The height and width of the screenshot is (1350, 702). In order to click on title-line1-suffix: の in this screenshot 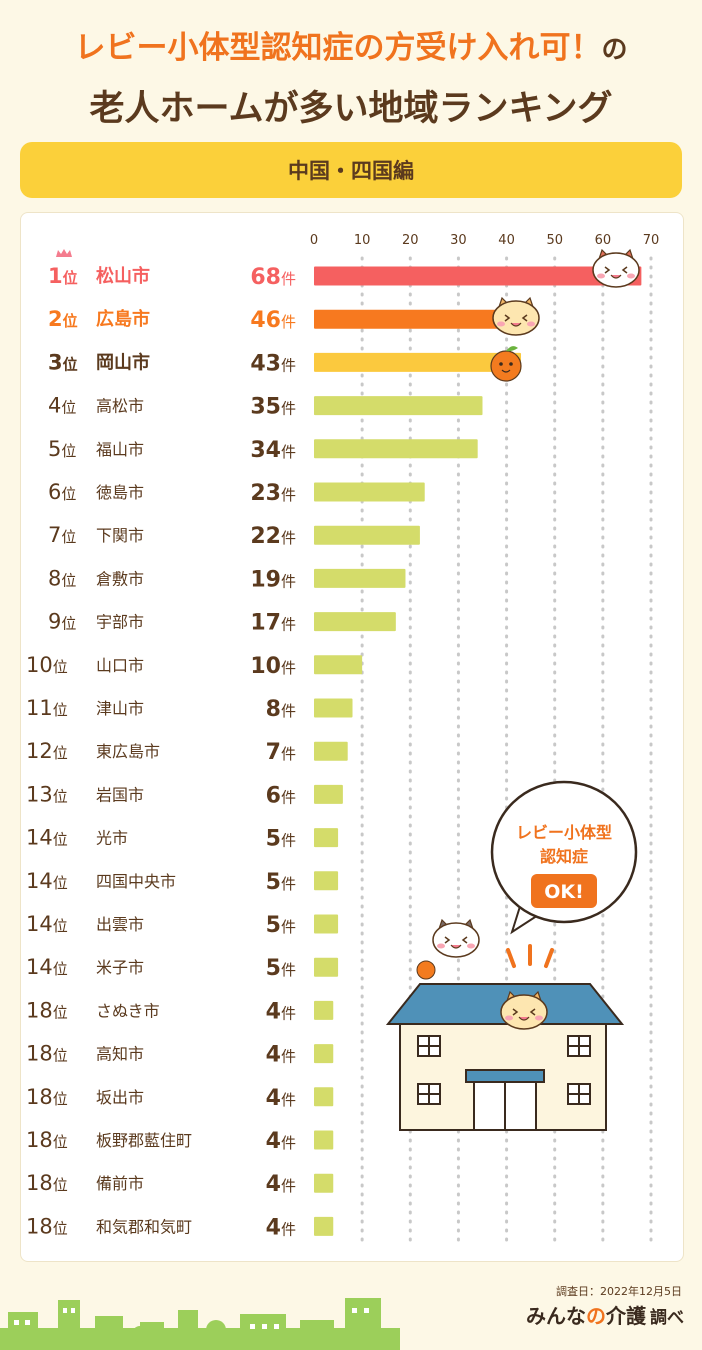, I will do `click(614, 50)`.